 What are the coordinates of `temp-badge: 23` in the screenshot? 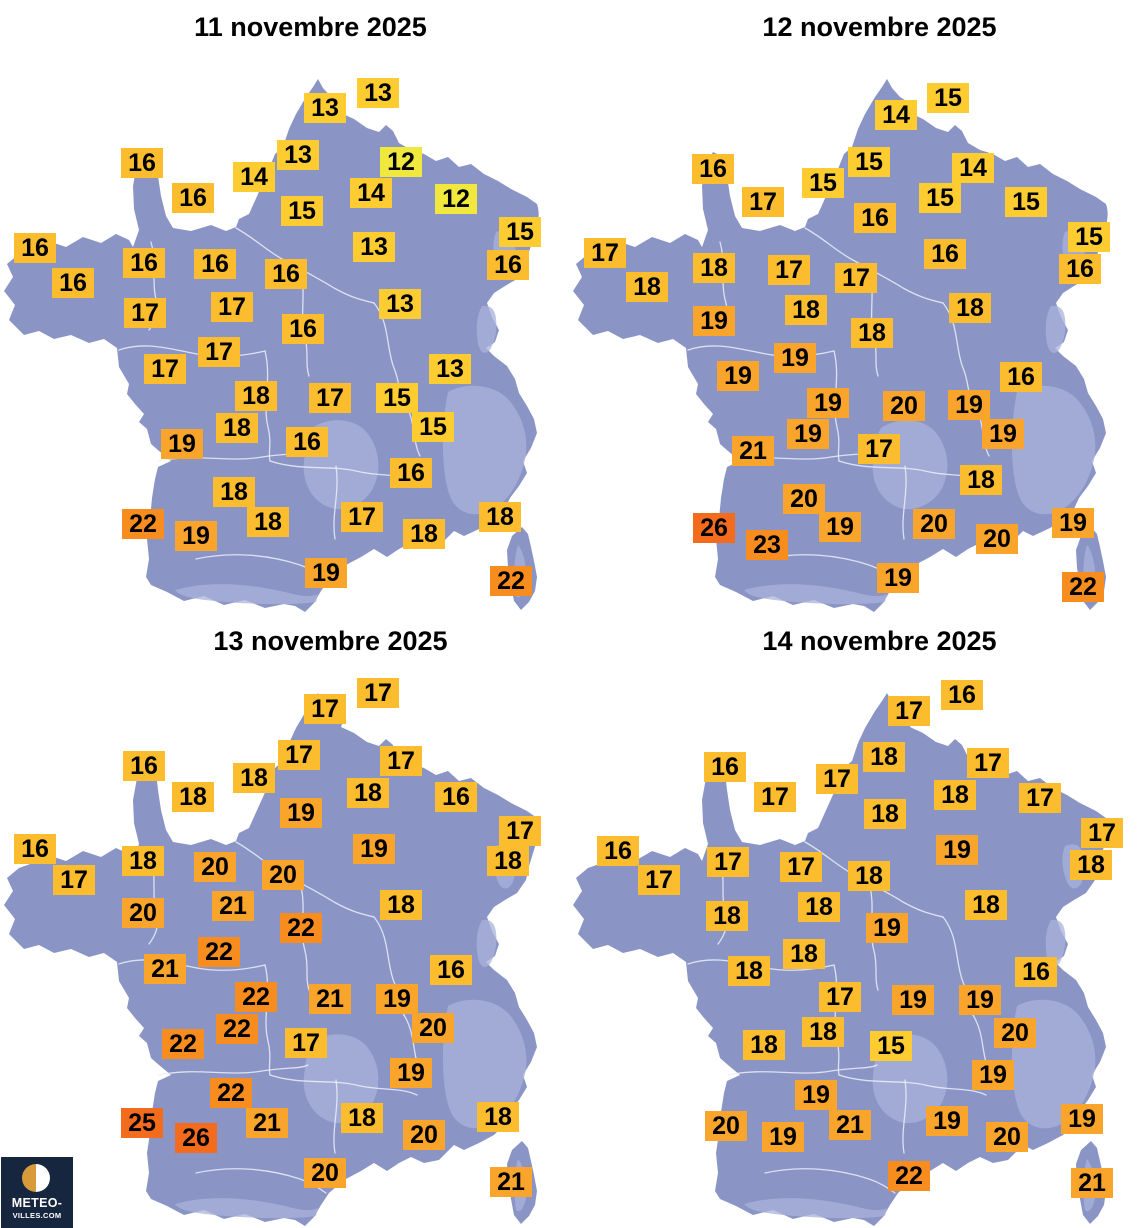 It's located at (767, 545).